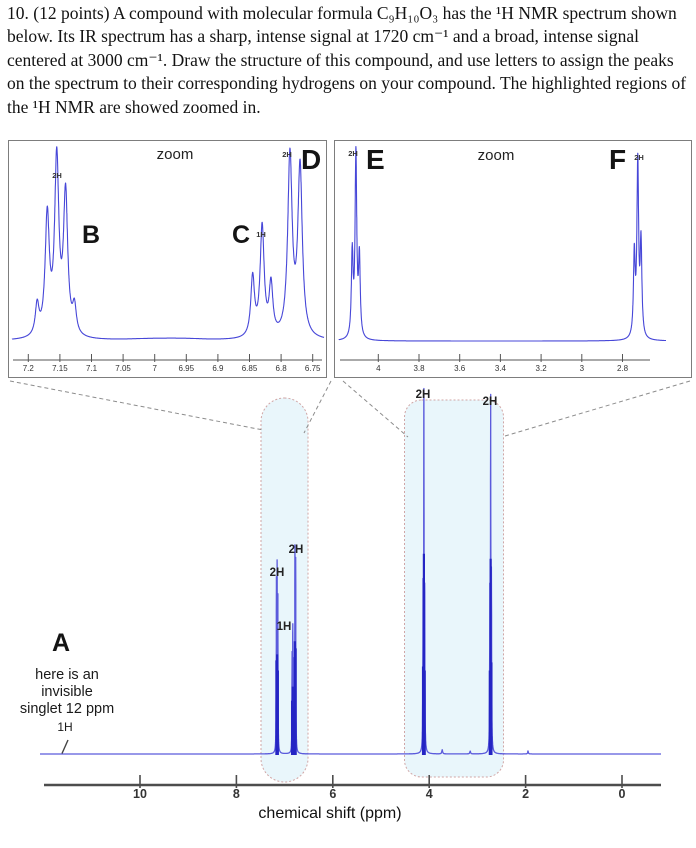 This screenshot has height=848, width=696. Describe the element at coordinates (140, 794) in the screenshot. I see `main-tick-label: 10` at that location.